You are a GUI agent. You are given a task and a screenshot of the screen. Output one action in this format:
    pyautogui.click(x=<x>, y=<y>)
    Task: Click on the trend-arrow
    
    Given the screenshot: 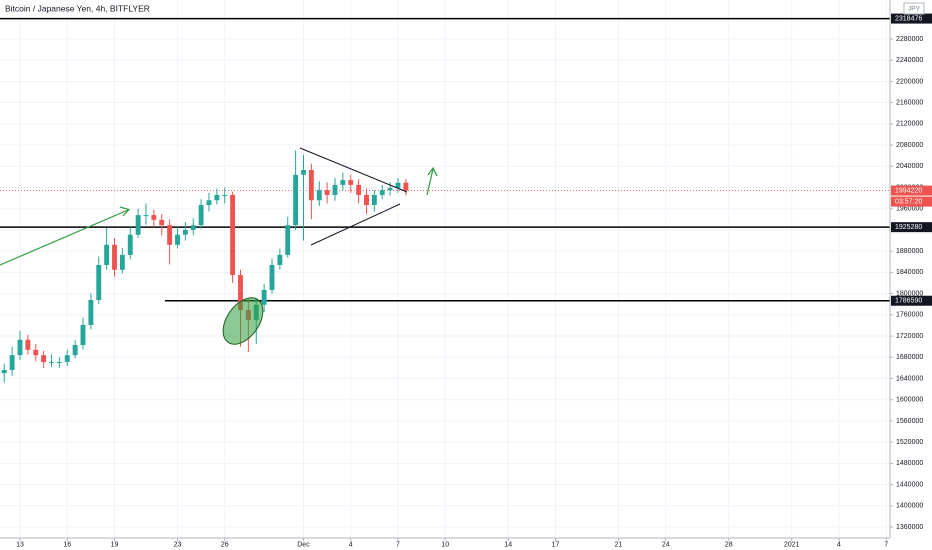 What is the action you would take?
    pyautogui.click(x=64, y=237)
    